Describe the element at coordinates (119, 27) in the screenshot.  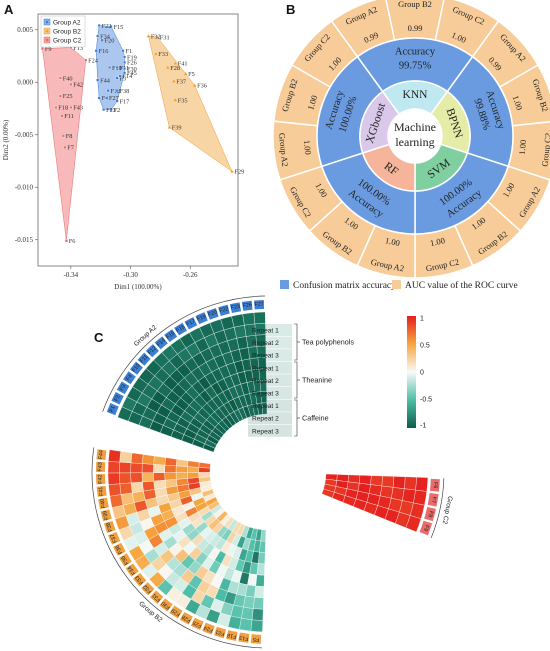
I see `point-label: F15` at that location.